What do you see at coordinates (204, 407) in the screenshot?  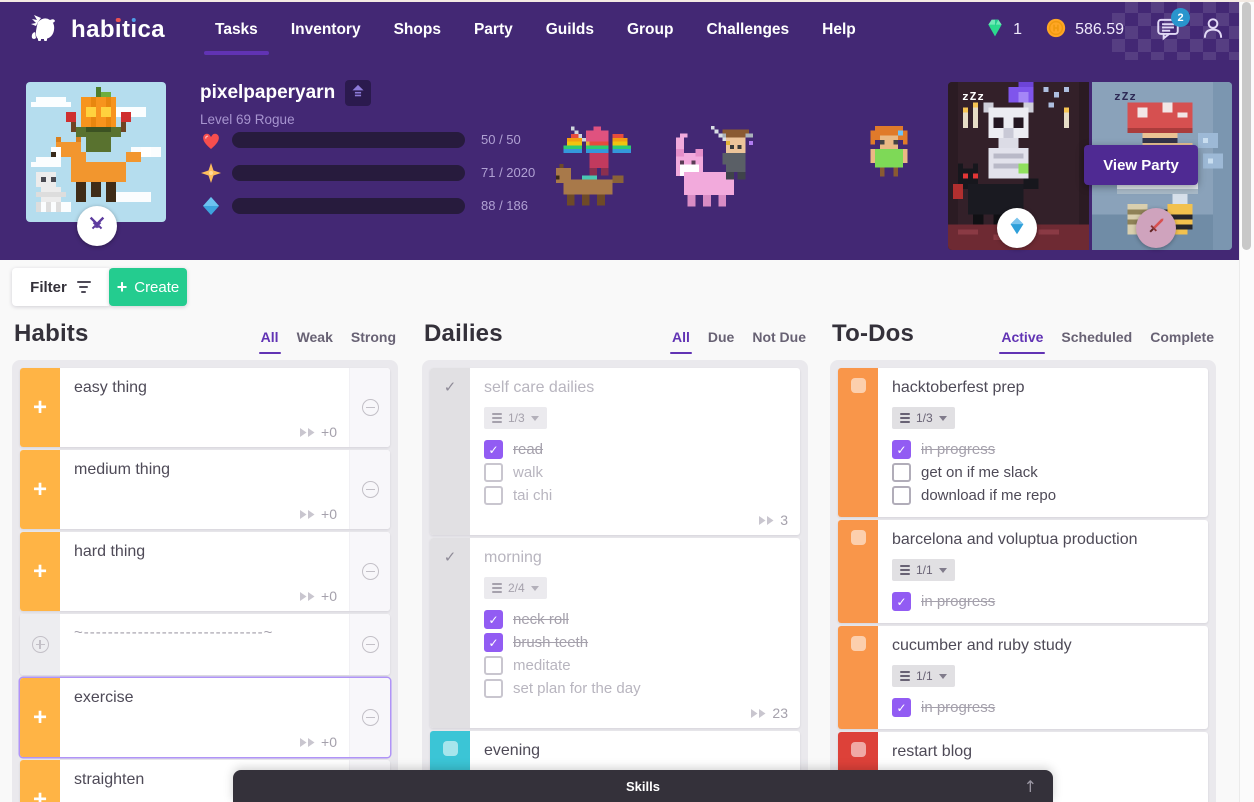 I see `task-content: easy thing +0` at bounding box center [204, 407].